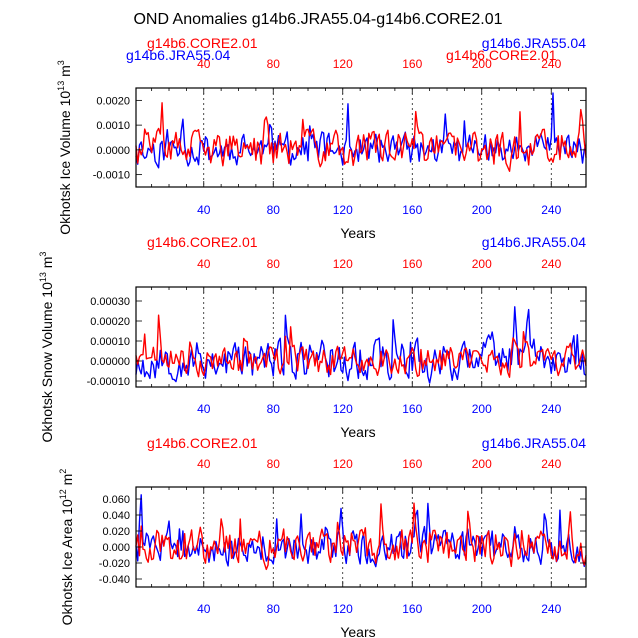 This screenshot has width=638, height=638. I want to click on y-axis-label: Okhotsk Snow Volume 1013 m3, so click(46, 347).